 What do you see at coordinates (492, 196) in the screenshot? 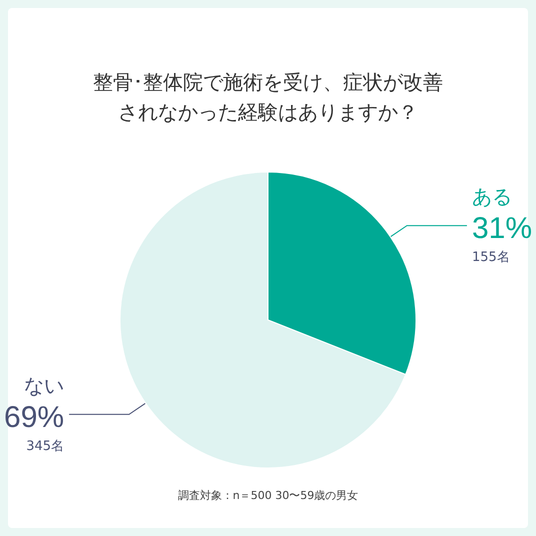
I see `slice-label: ある` at bounding box center [492, 196].